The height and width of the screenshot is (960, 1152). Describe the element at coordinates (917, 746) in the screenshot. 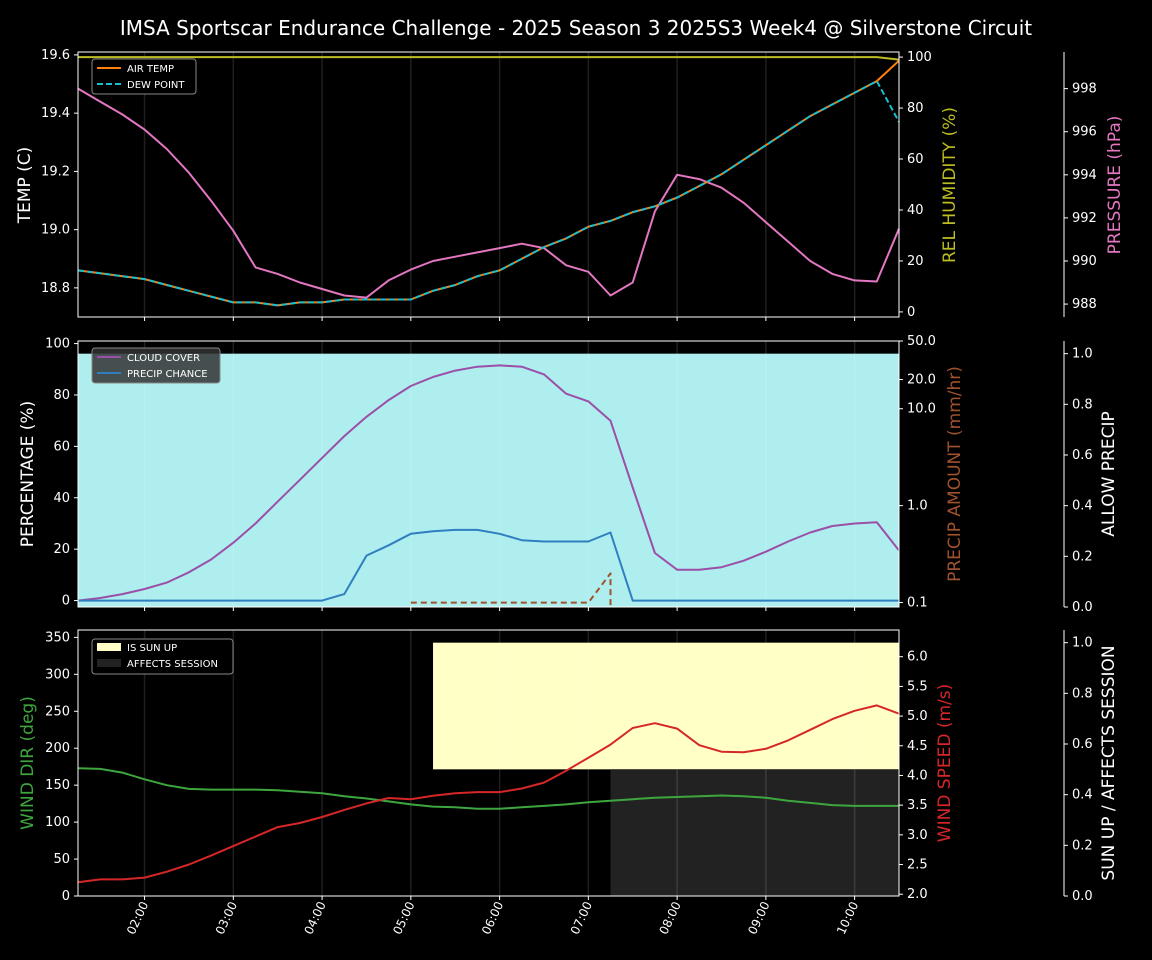

I see `wind-speed-tick-label: 4.5` at that location.